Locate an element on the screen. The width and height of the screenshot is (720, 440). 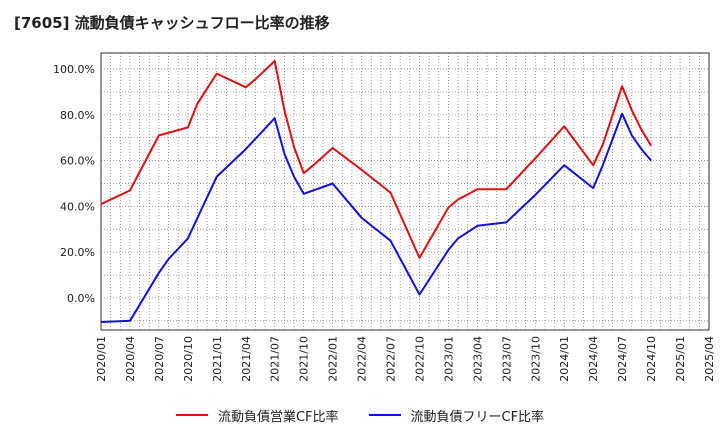
legend-item-operating-cf: 流動負債営業CF比率 is located at coordinates (257, 415).